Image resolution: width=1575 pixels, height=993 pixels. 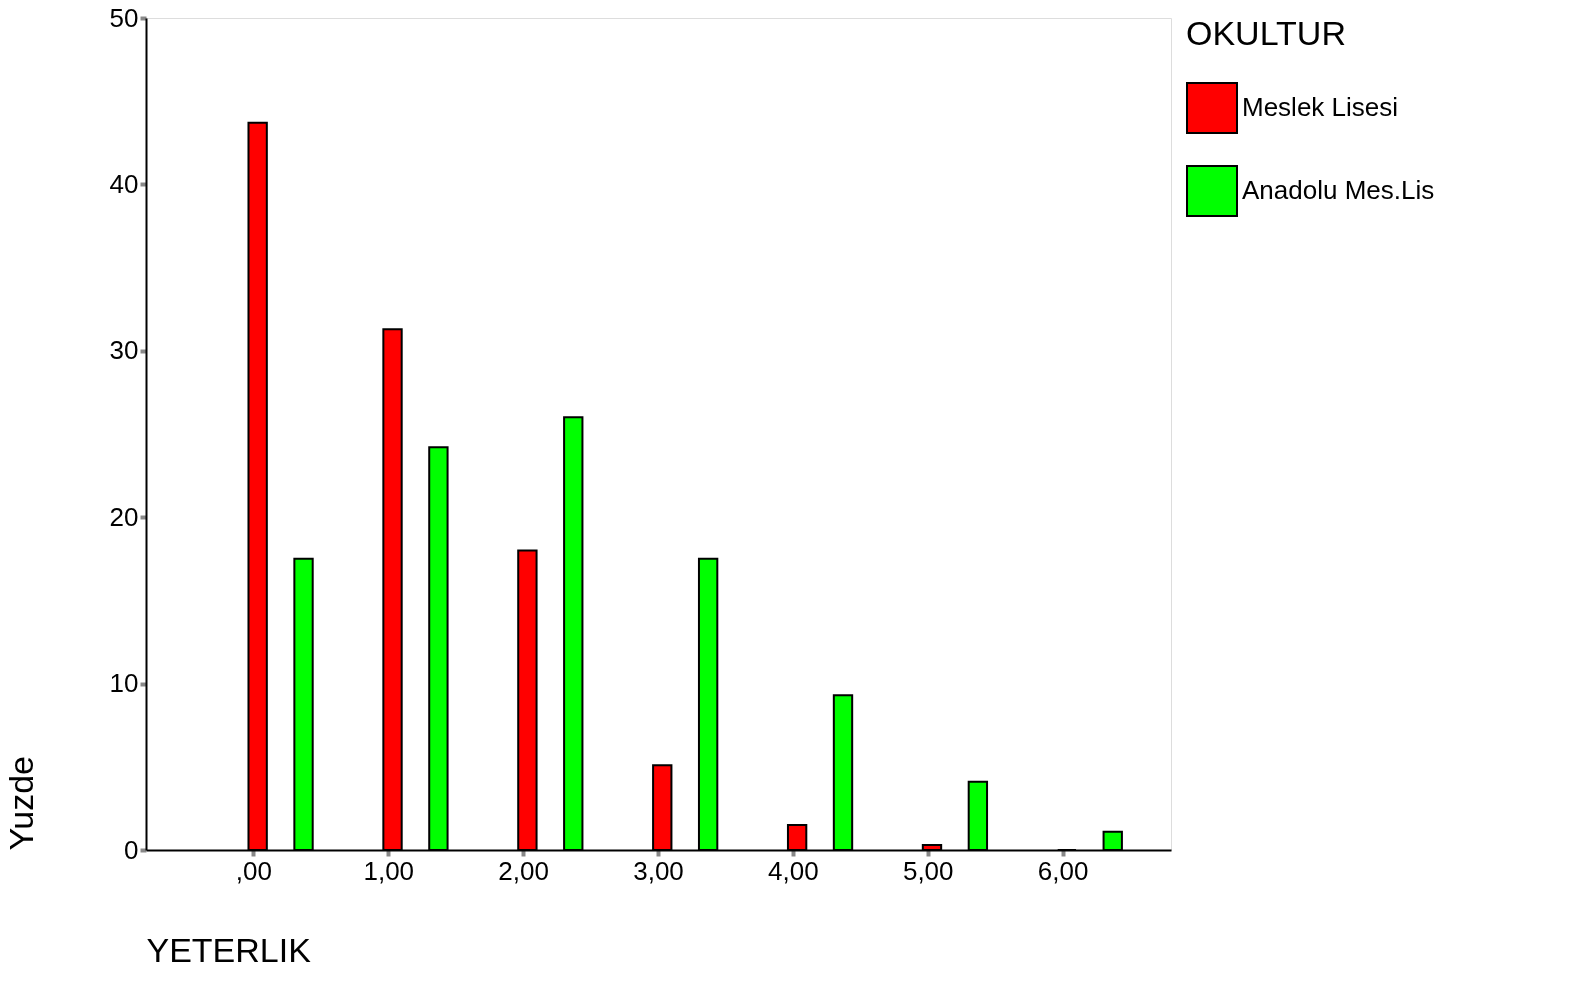 What do you see at coordinates (253, 870) in the screenshot?
I see `x-tick-label: ,00` at bounding box center [253, 870].